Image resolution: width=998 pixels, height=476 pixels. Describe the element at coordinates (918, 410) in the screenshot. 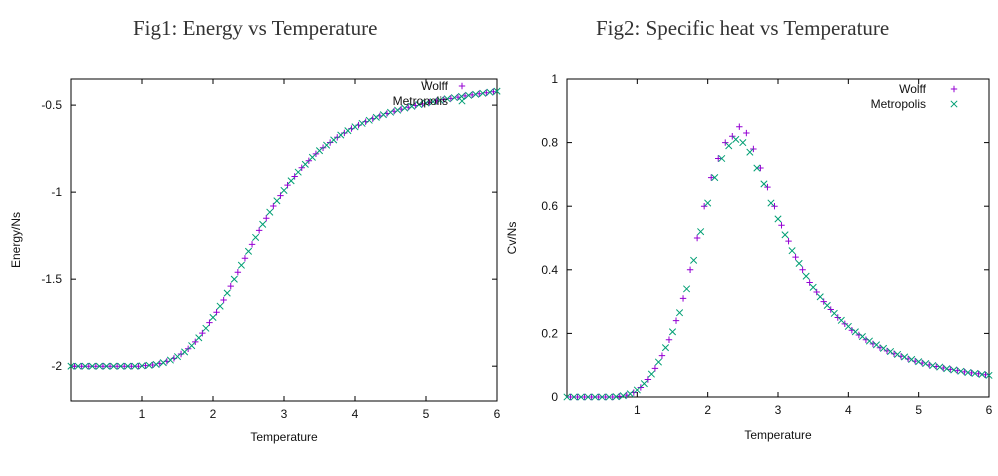

I see `fig2-xtick-label: 5` at that location.